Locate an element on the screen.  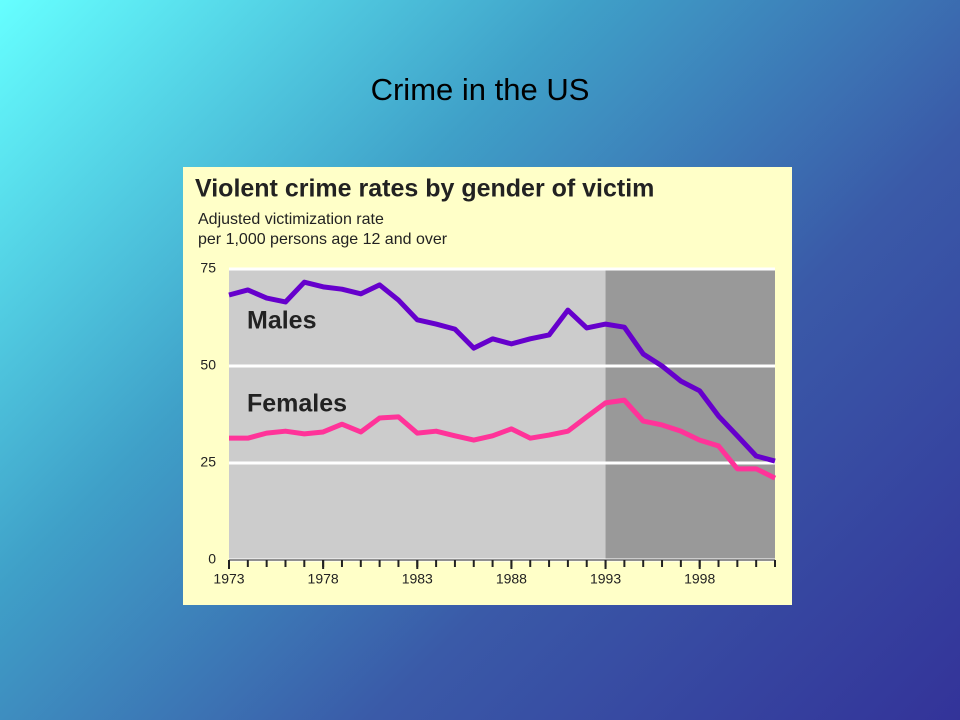
shaded-region is located at coordinates (690, 414).